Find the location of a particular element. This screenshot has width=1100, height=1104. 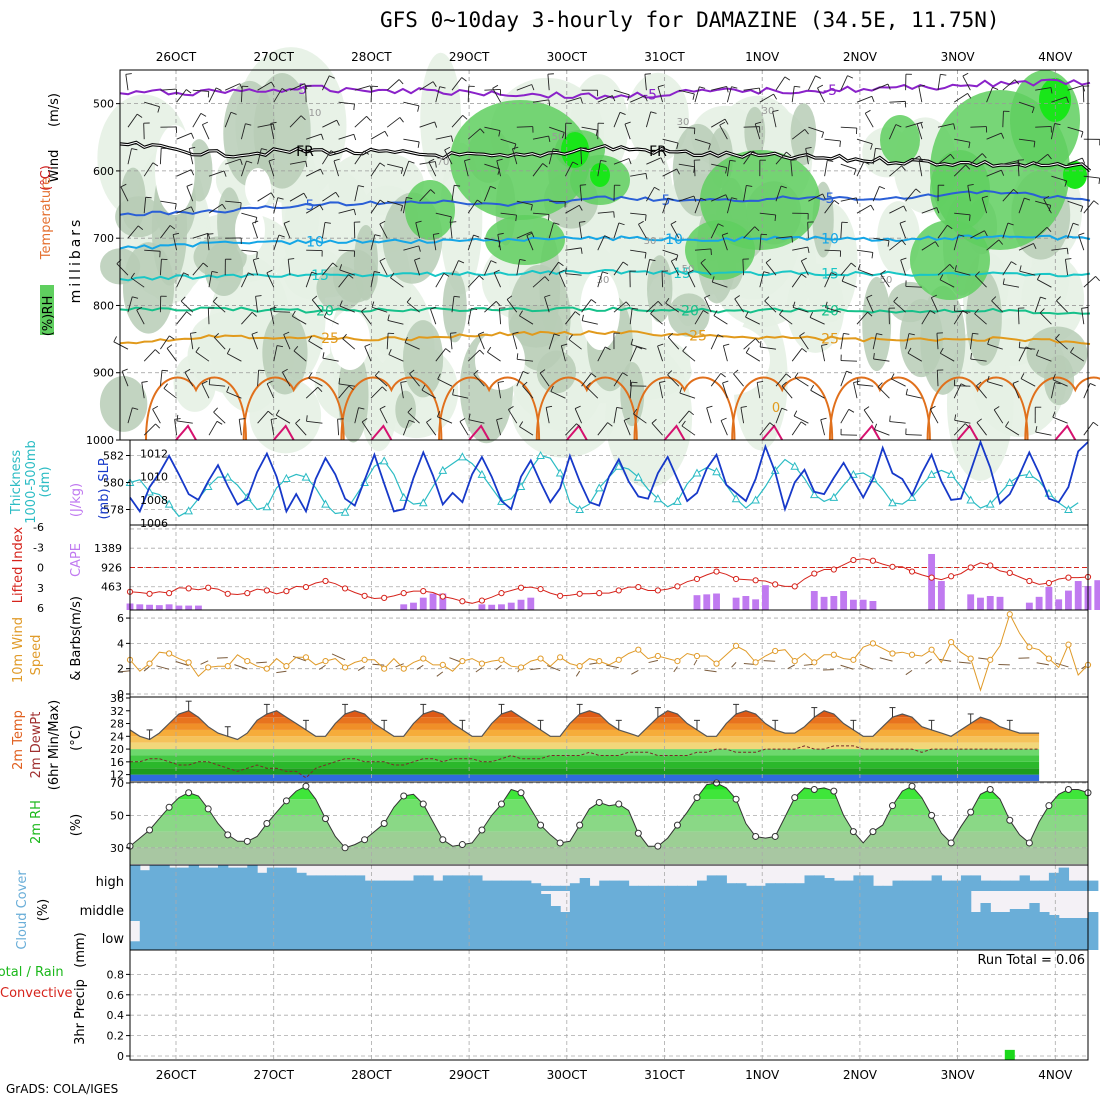

rh-area-bright is located at coordinates (600, 175).